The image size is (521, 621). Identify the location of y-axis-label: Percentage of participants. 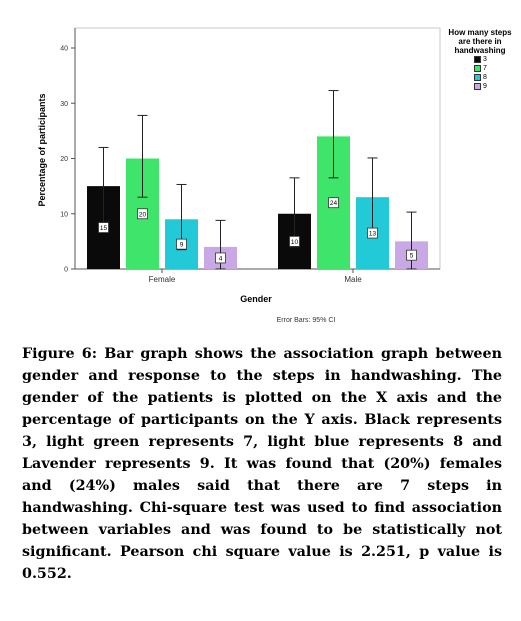
(42, 149).